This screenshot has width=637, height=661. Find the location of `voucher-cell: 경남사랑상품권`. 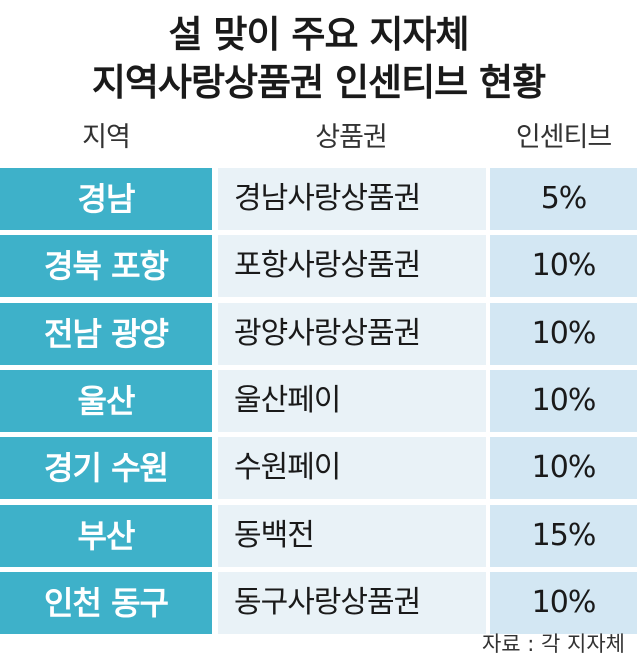

voucher-cell: 경남사랑상품권 is located at coordinates (352, 199).